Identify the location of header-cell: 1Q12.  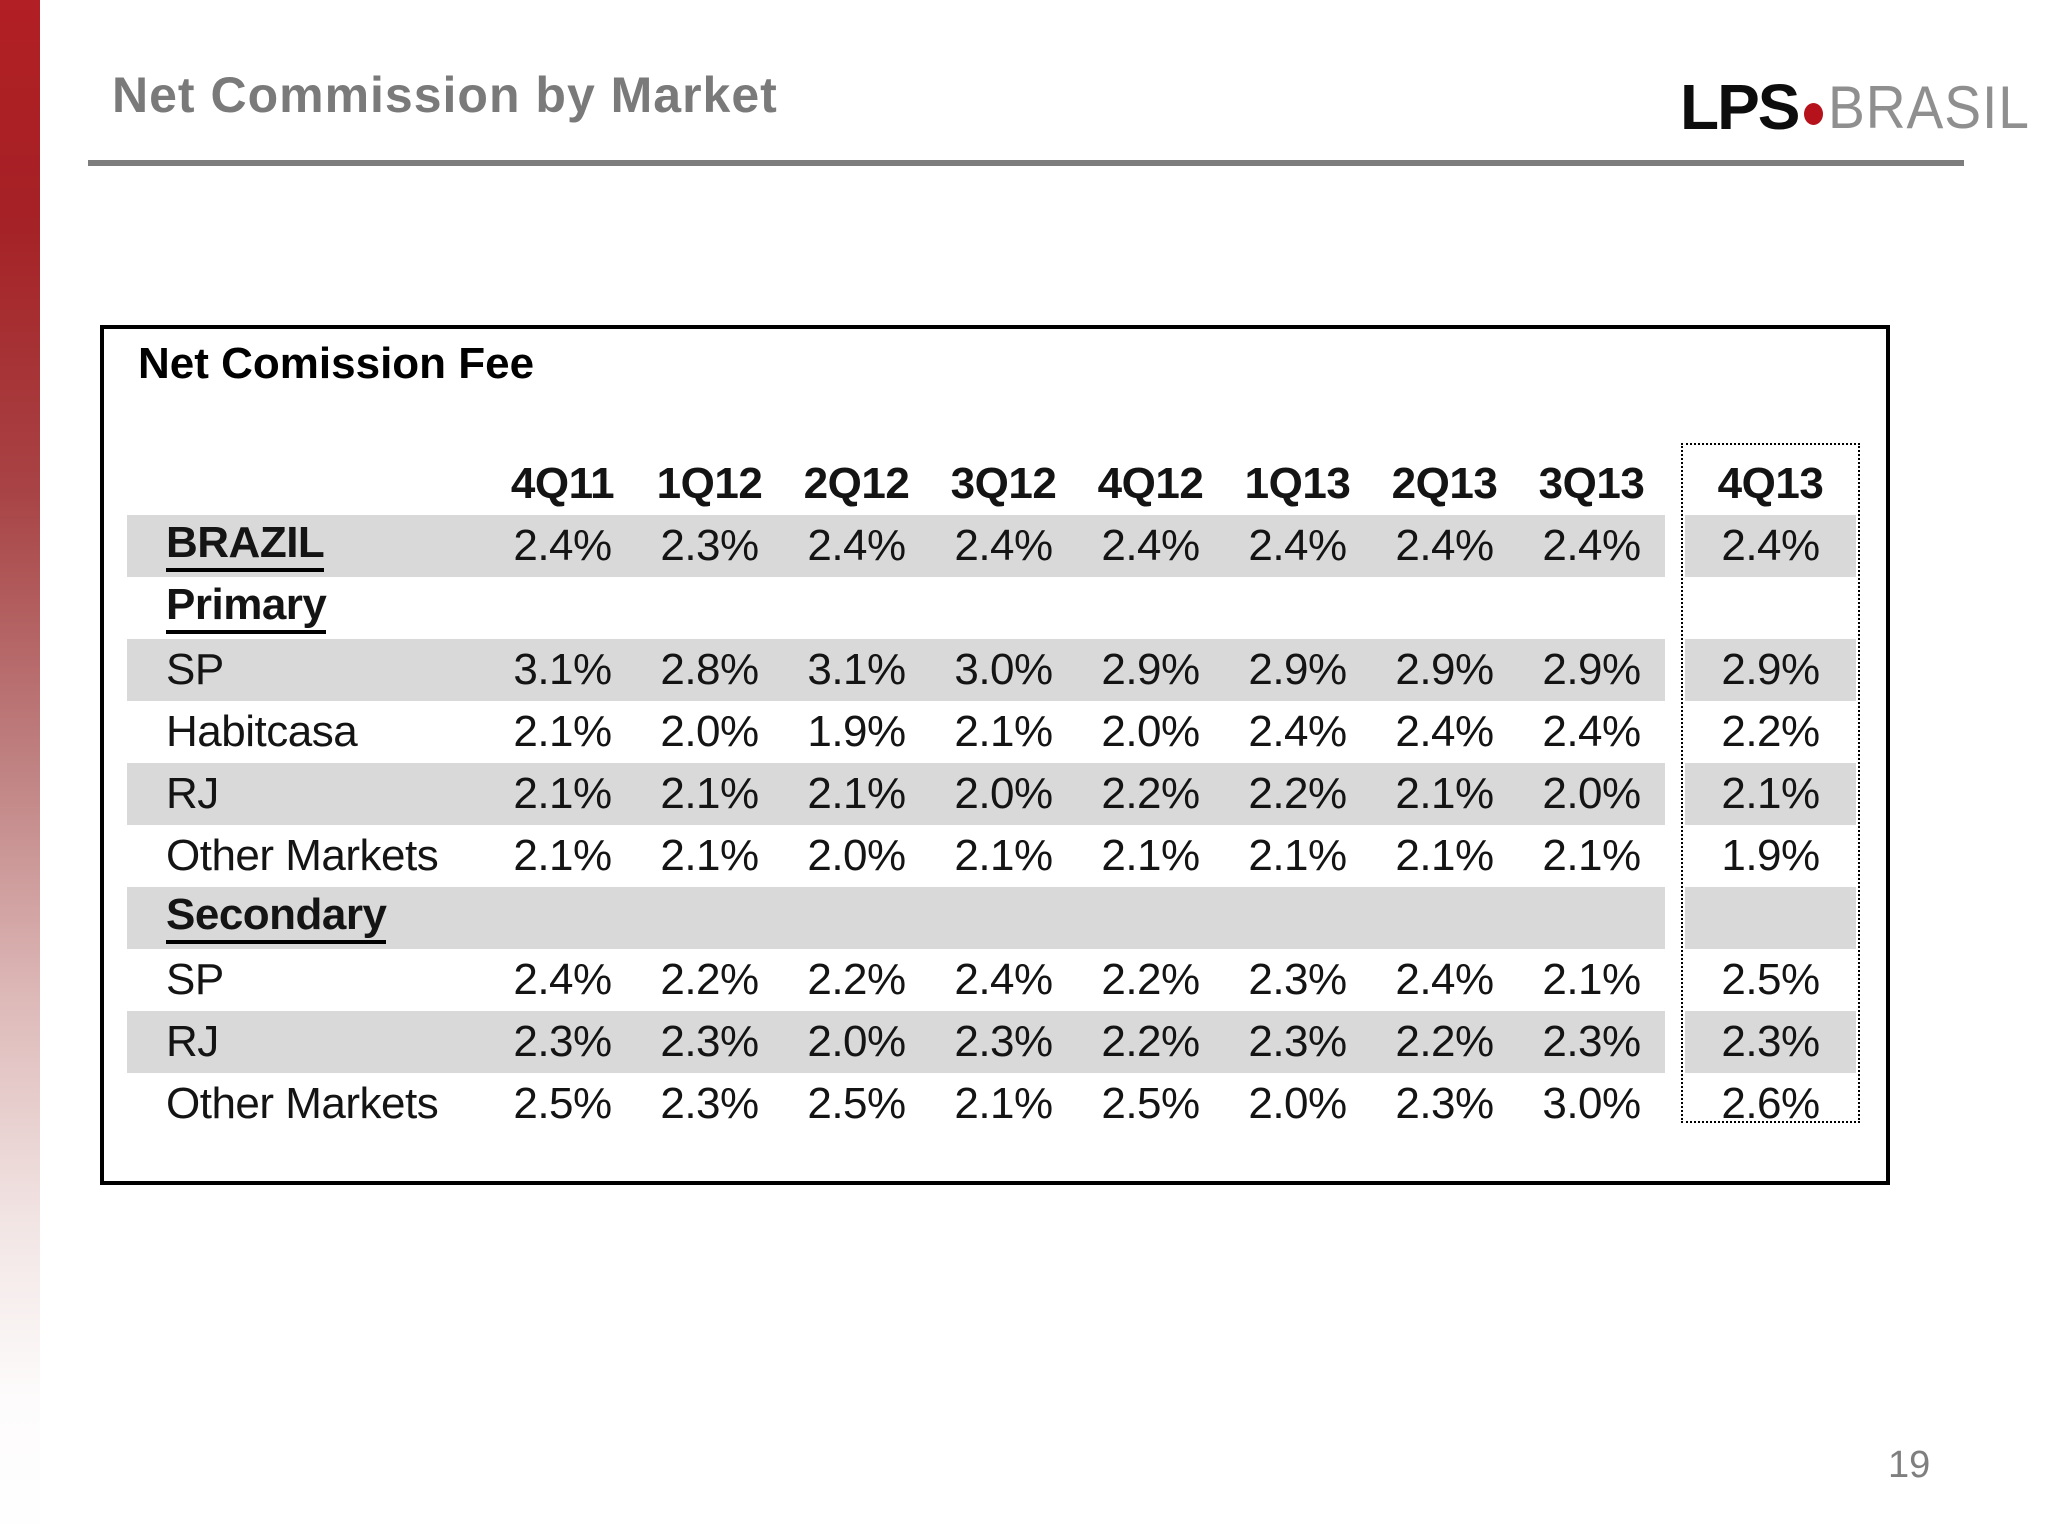
(709, 483).